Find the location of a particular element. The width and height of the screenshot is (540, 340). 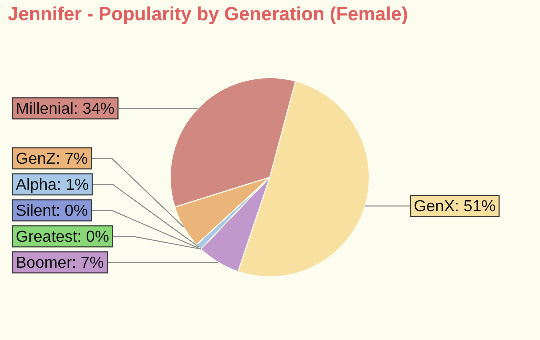

slice-label: Alpha: 1% is located at coordinates (52, 185).